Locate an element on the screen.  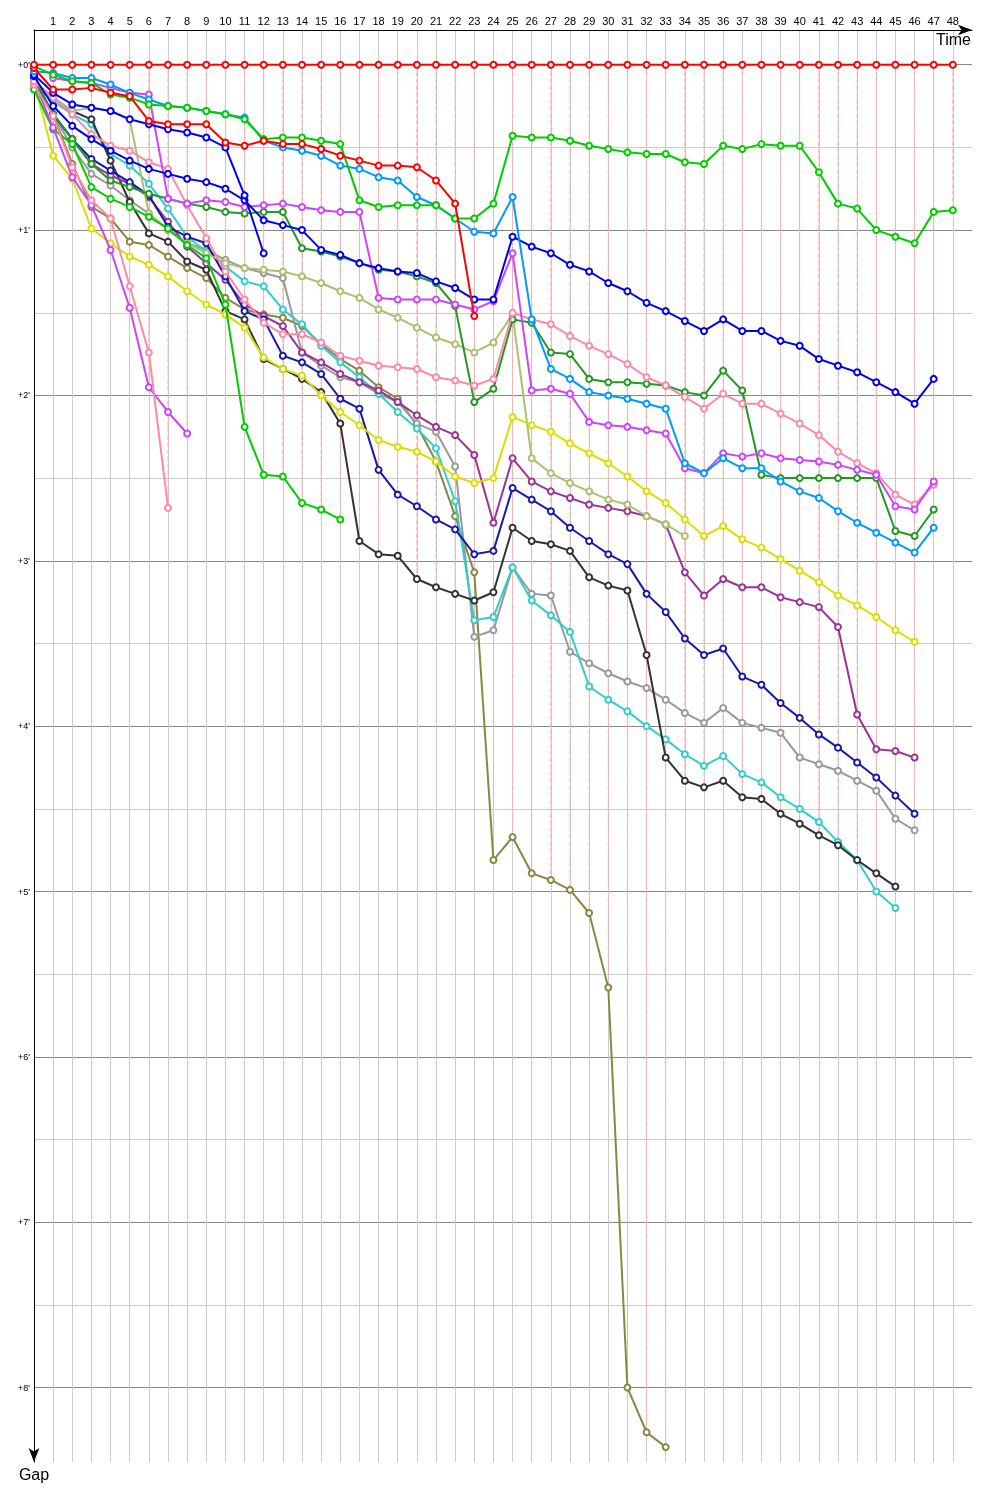
x-tick-label: 6 is located at coordinates (148, 20).